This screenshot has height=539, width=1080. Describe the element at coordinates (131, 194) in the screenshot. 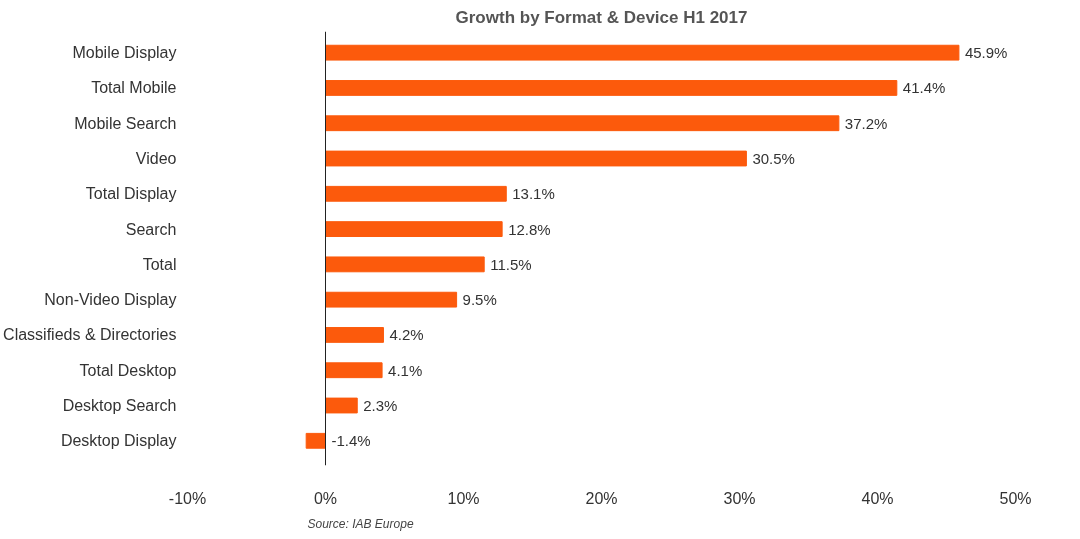

I see `y-tick-label: Total Display` at that location.